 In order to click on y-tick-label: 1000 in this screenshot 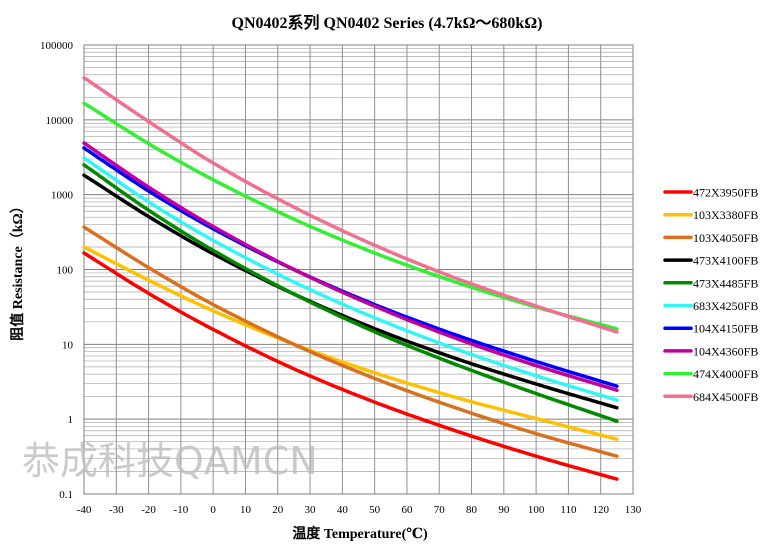, I will do `click(62, 196)`.